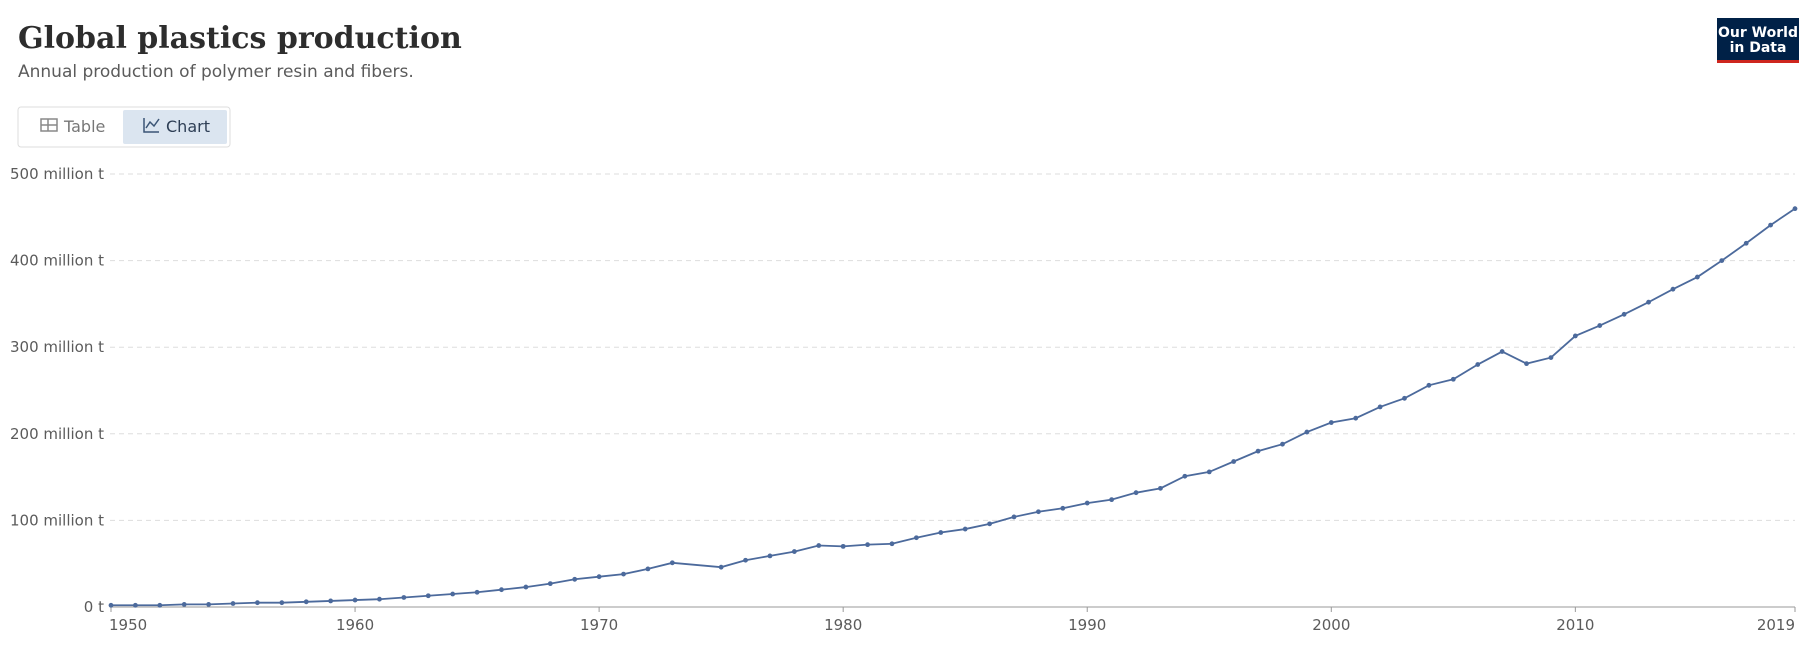 This screenshot has height=646, width=1817. What do you see at coordinates (355, 625) in the screenshot?
I see `x-tick-label: 1960` at bounding box center [355, 625].